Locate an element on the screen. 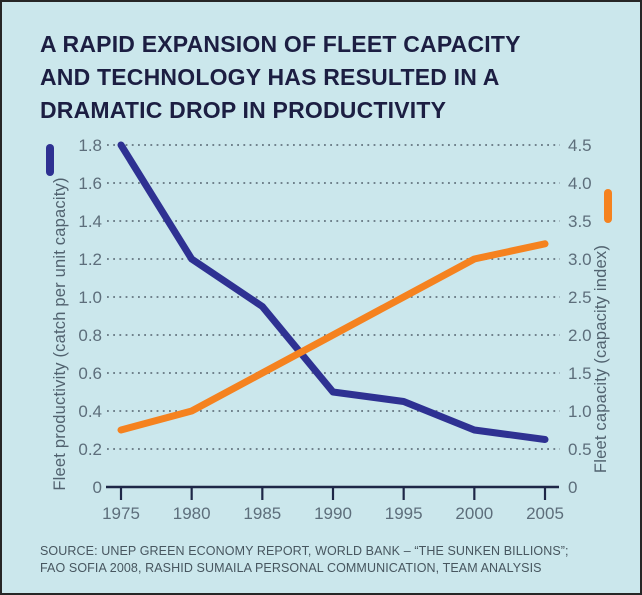  left-axis-tick-label: 0.2 is located at coordinates (90, 449).